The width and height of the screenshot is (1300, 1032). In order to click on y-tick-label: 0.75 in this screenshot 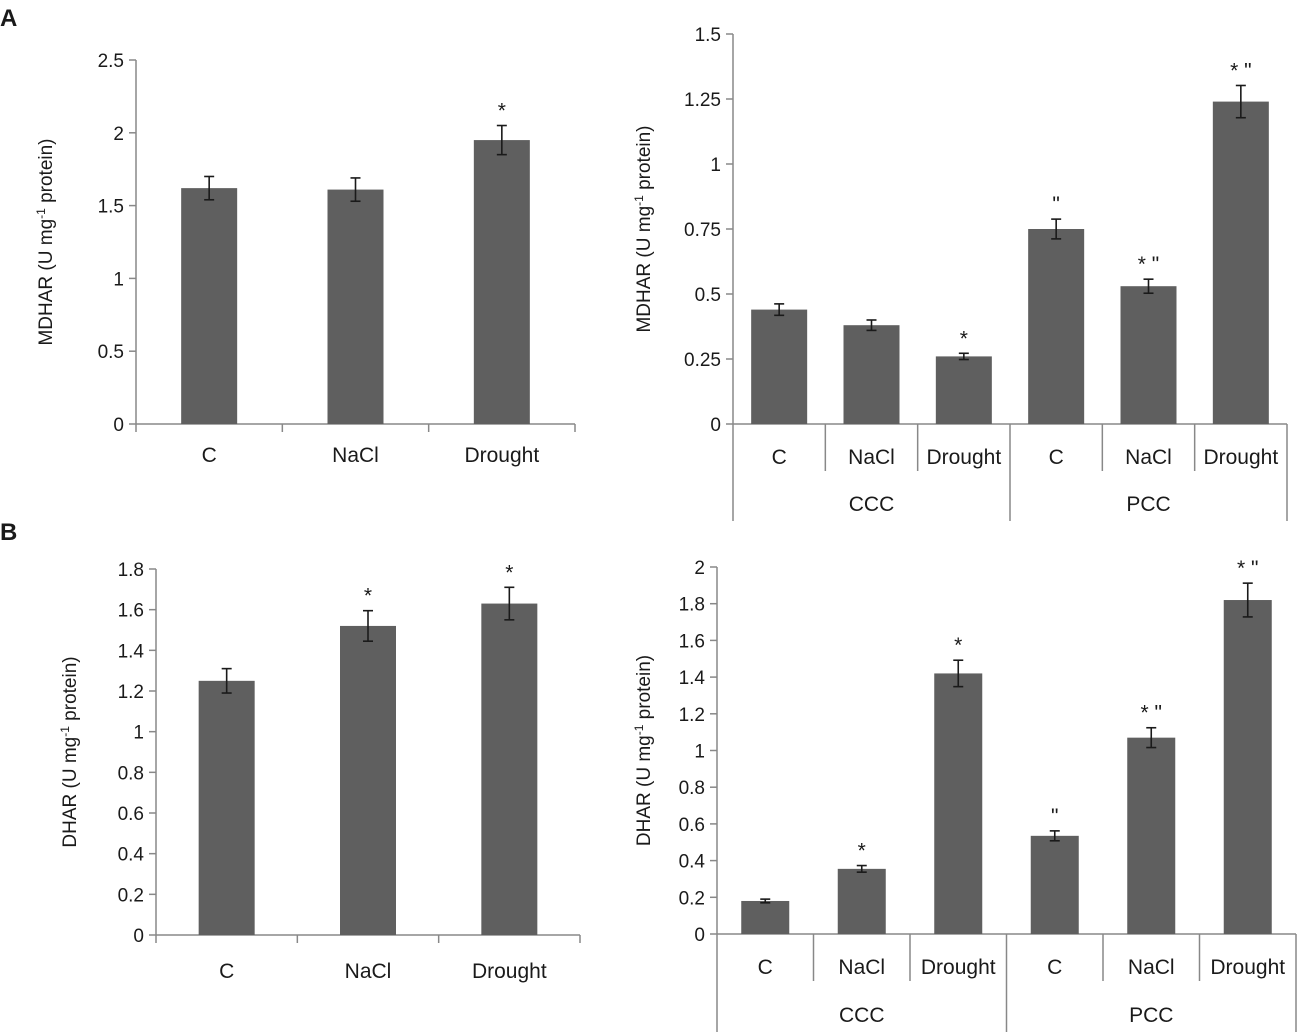, I will do `click(702, 230)`.